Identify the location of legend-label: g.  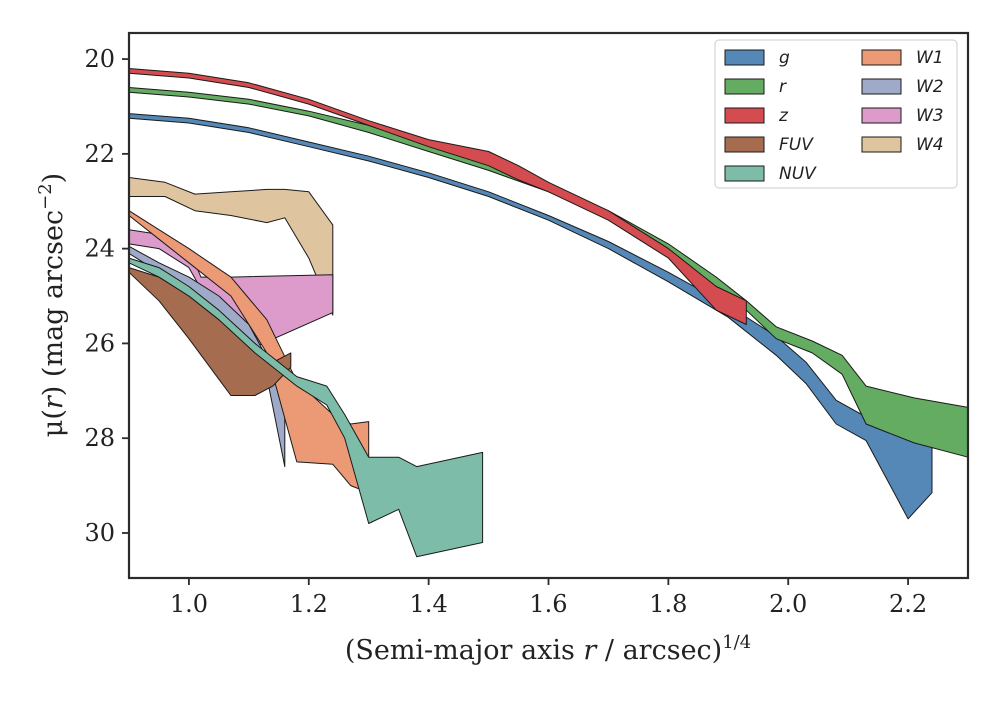
(784, 58).